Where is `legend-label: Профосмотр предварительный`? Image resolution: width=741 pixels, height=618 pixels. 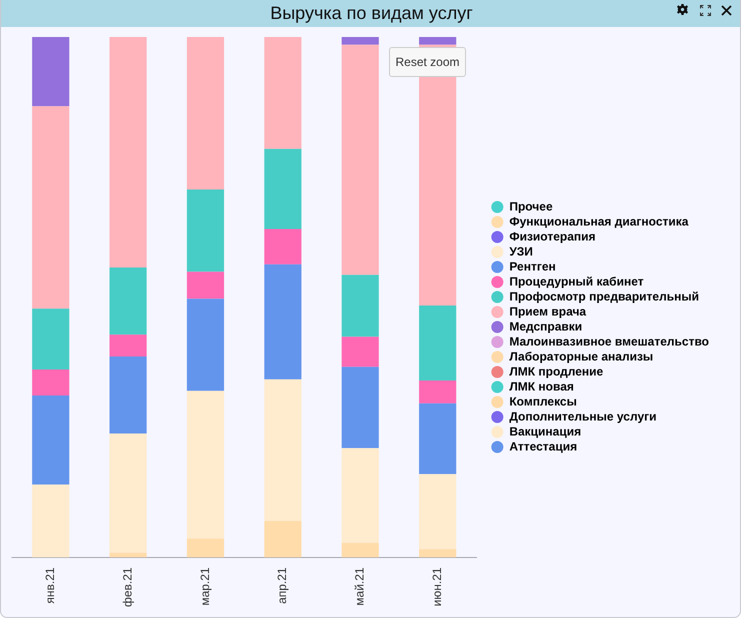 legend-label: Профосмотр предварительный is located at coordinates (604, 296).